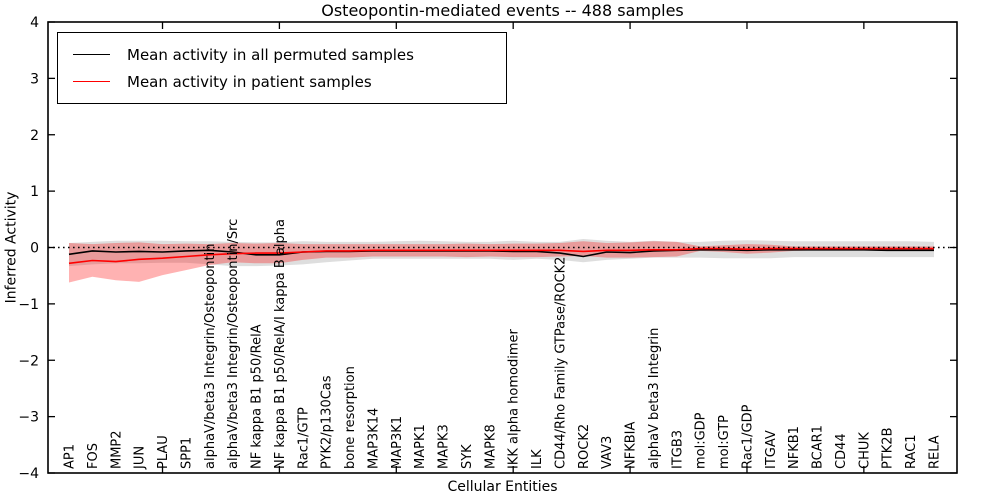  I want to click on permuted-line-swatch, so click(91, 54).